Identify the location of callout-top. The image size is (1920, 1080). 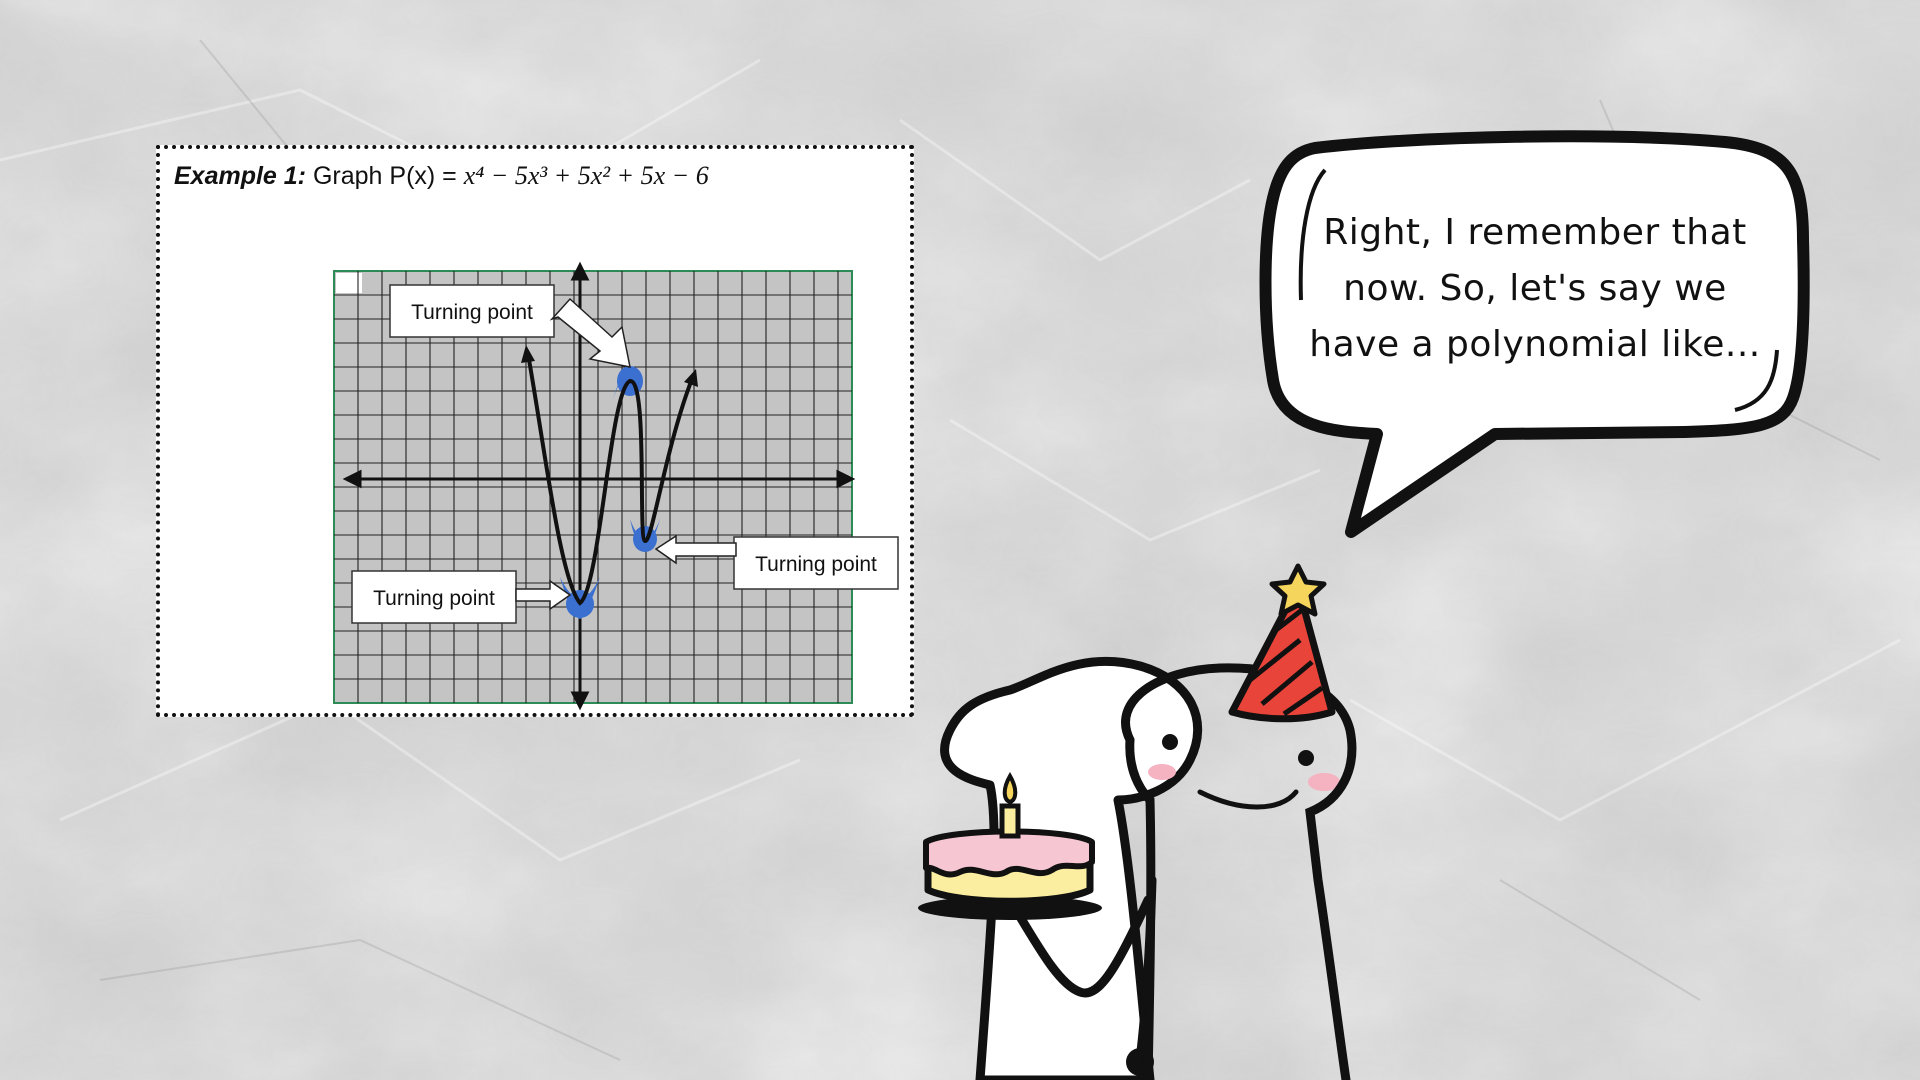
(510, 326).